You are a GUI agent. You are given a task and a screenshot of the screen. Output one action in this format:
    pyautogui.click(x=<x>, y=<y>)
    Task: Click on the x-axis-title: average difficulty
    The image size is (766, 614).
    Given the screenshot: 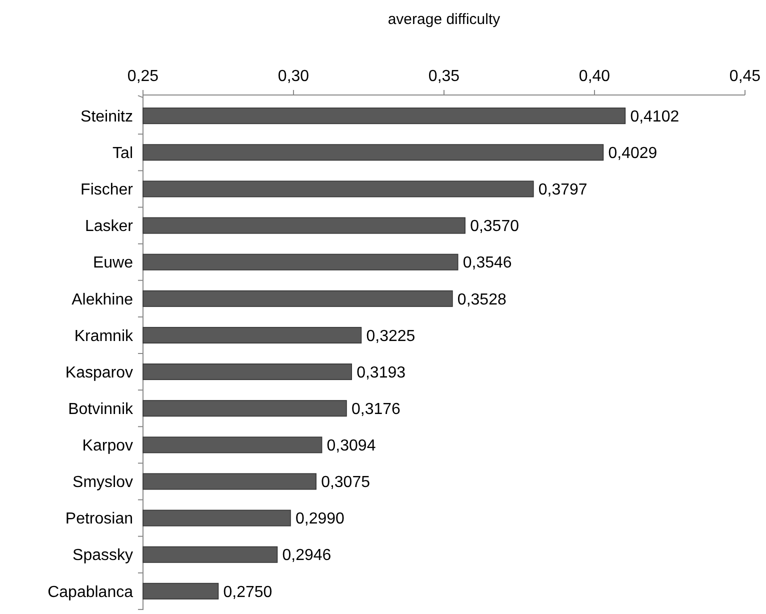 What is the action you would take?
    pyautogui.click(x=444, y=19)
    